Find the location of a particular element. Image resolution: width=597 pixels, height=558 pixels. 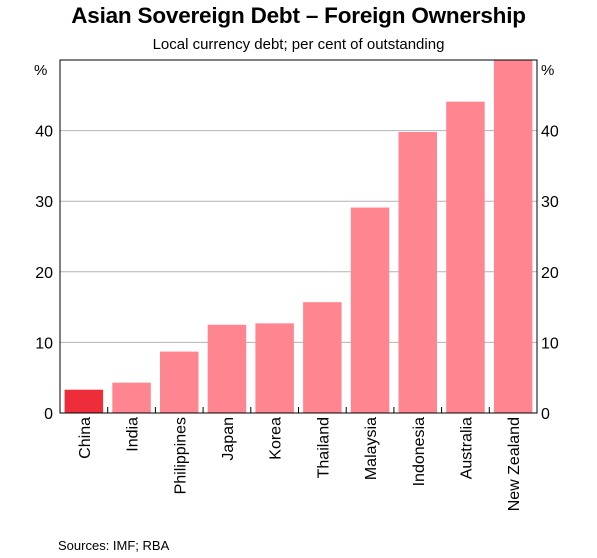

y-tick-label-left: 20 is located at coordinates (44, 273).